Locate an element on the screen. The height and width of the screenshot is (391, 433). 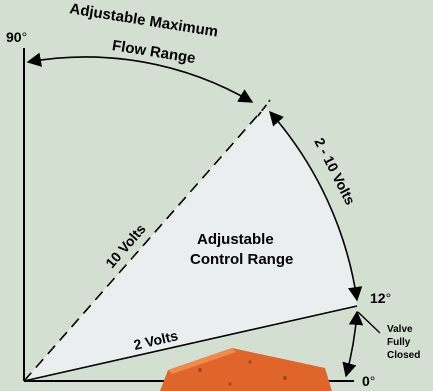
angle-0-label: 0° is located at coordinates (368, 381).